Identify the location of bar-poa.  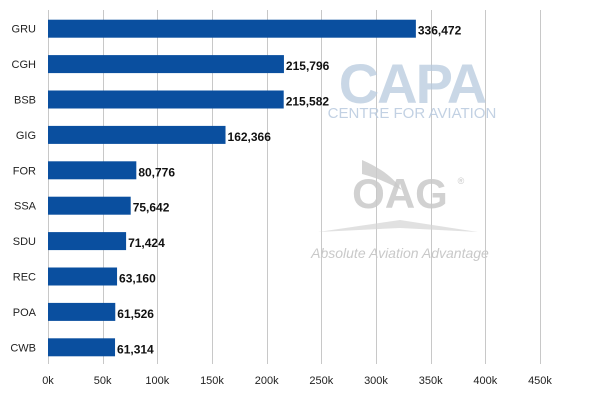
(82, 311).